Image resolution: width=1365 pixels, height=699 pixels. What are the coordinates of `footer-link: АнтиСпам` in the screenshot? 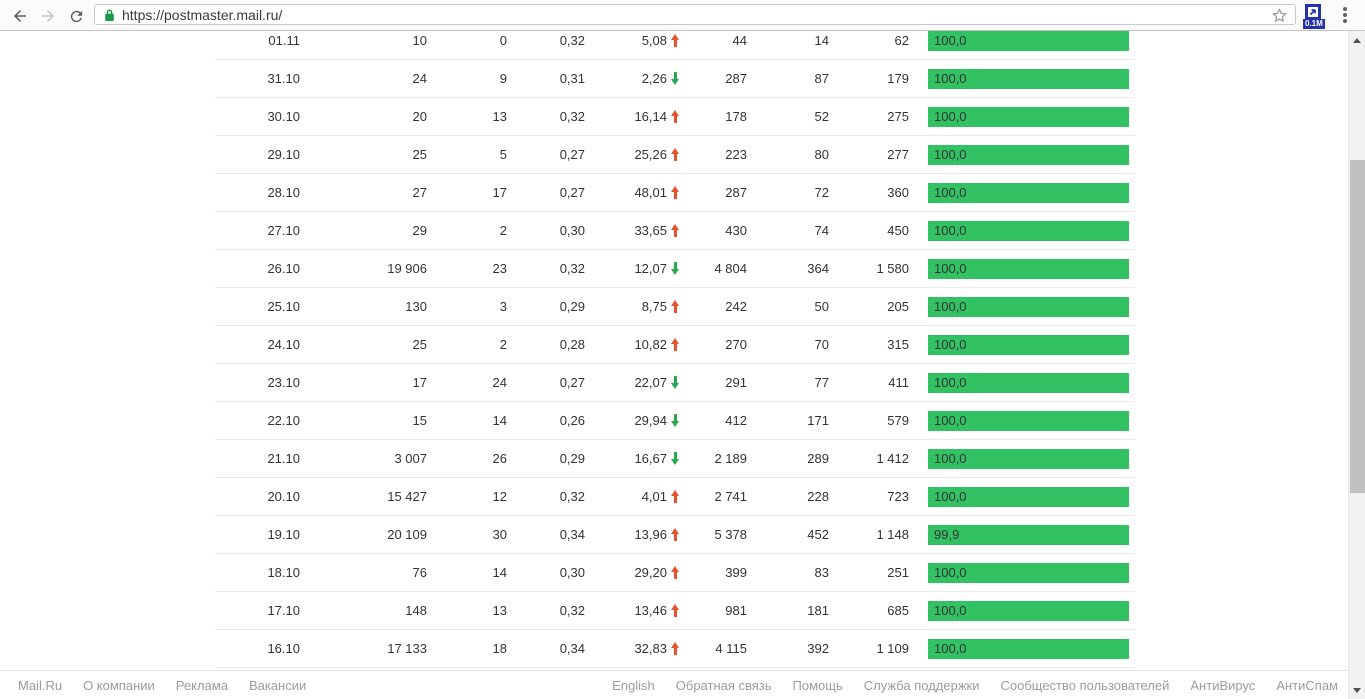 It's located at (1307, 685).